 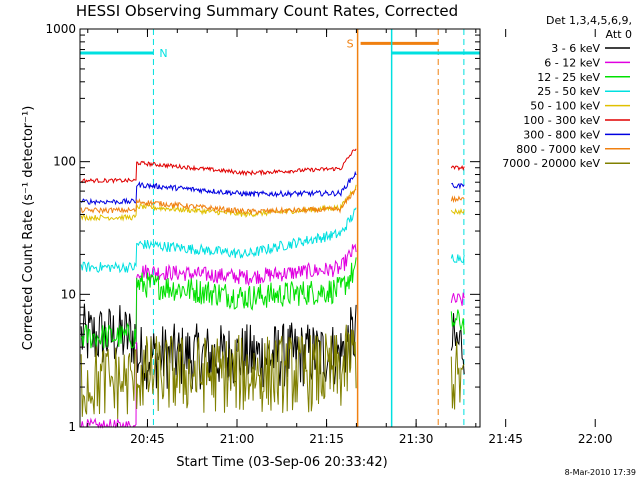 I want to click on legend-label: 6 - 12 keV, so click(x=572, y=62).